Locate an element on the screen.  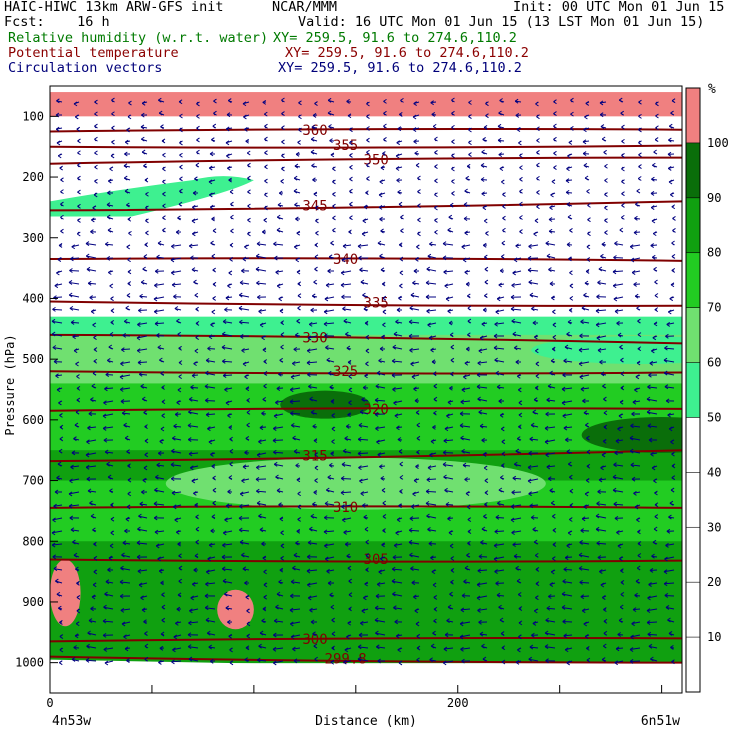
rh-upper-moist-patch is located at coordinates (152, 196).